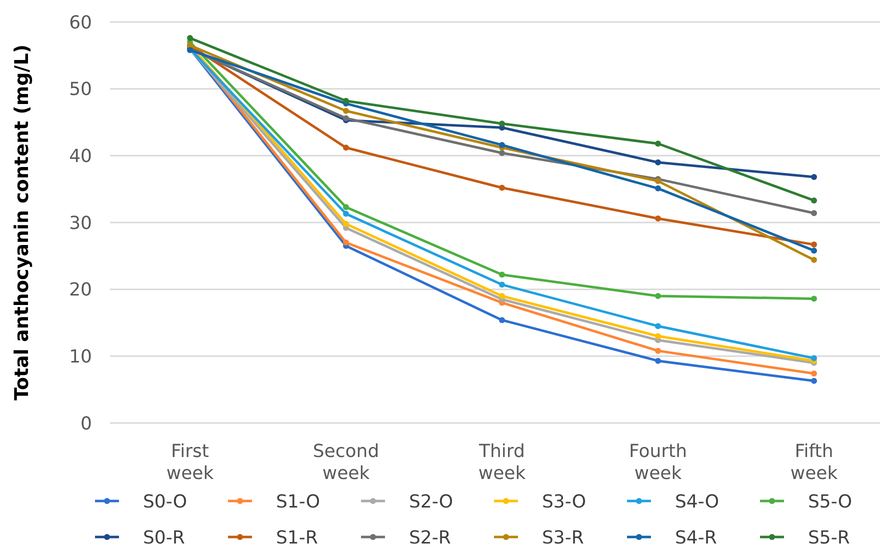 This screenshot has width=892, height=558. What do you see at coordinates (563, 537) in the screenshot?
I see `legend-label: S3-R` at bounding box center [563, 537].